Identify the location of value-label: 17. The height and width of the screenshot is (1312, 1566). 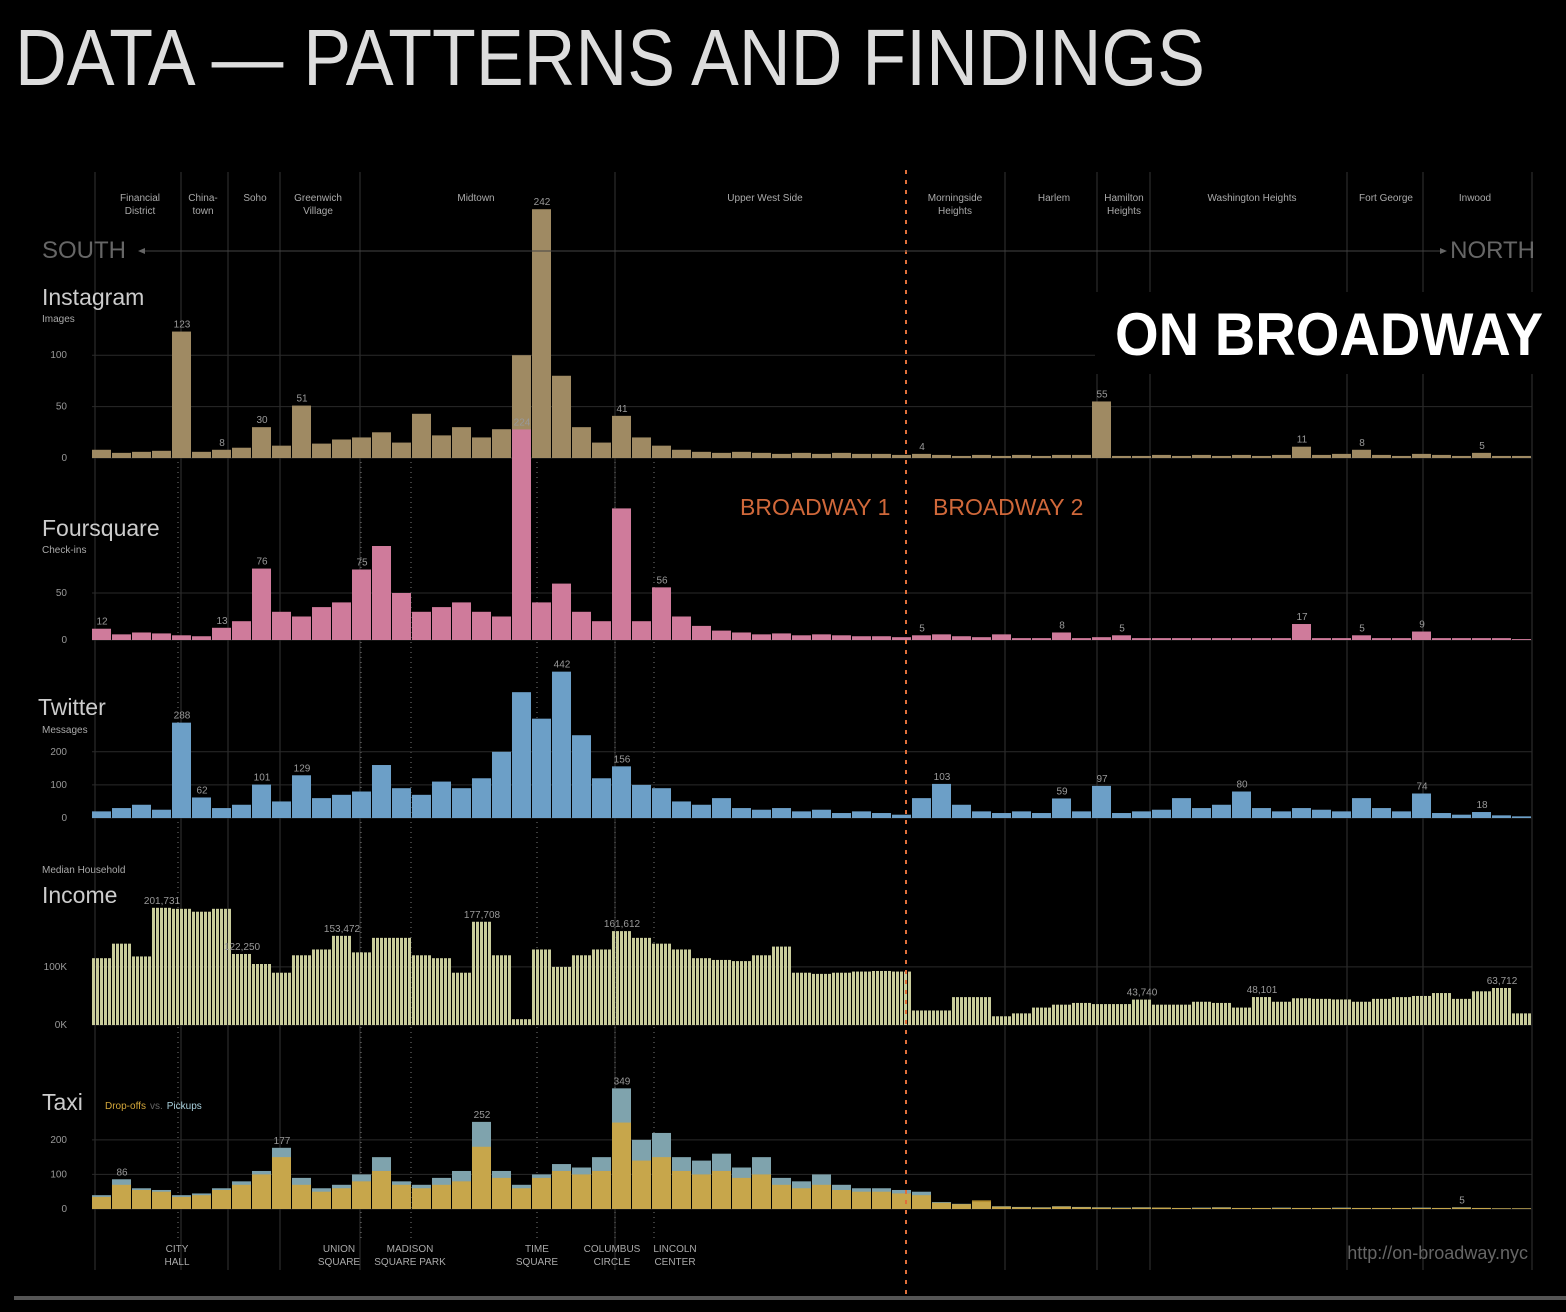
(1302, 617).